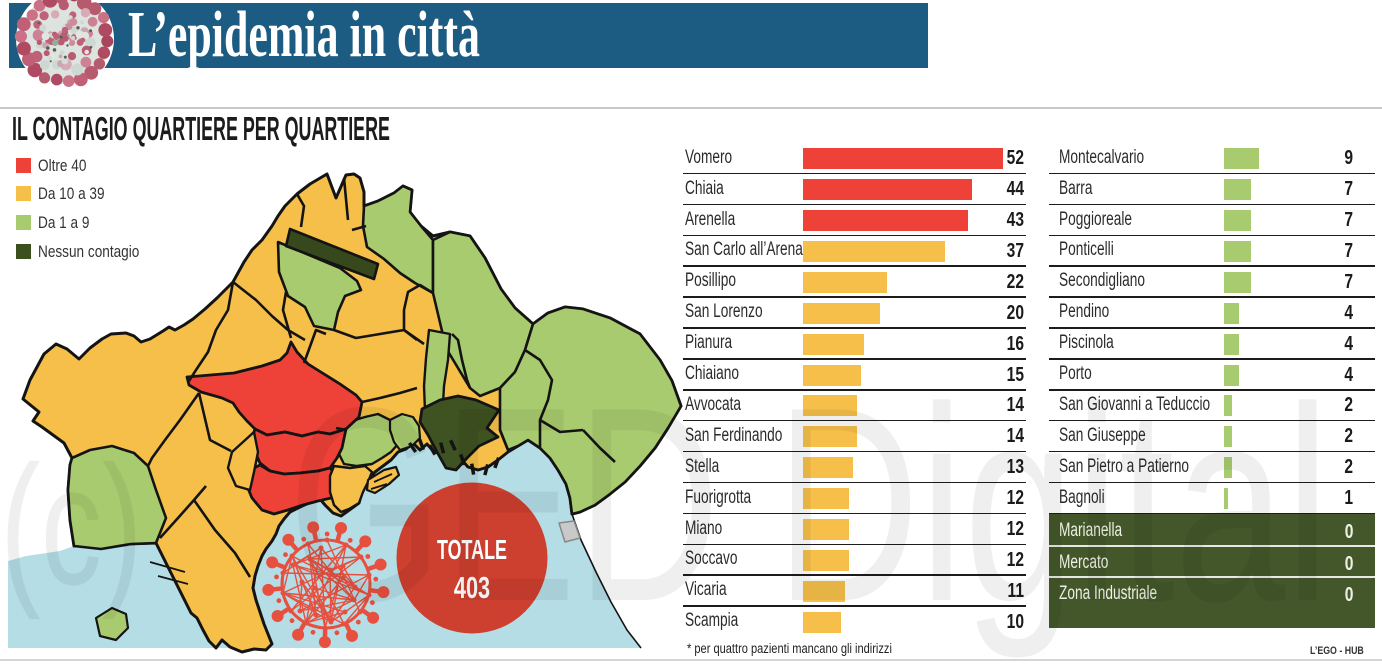  I want to click on svg-text: 403, so click(472, 587).